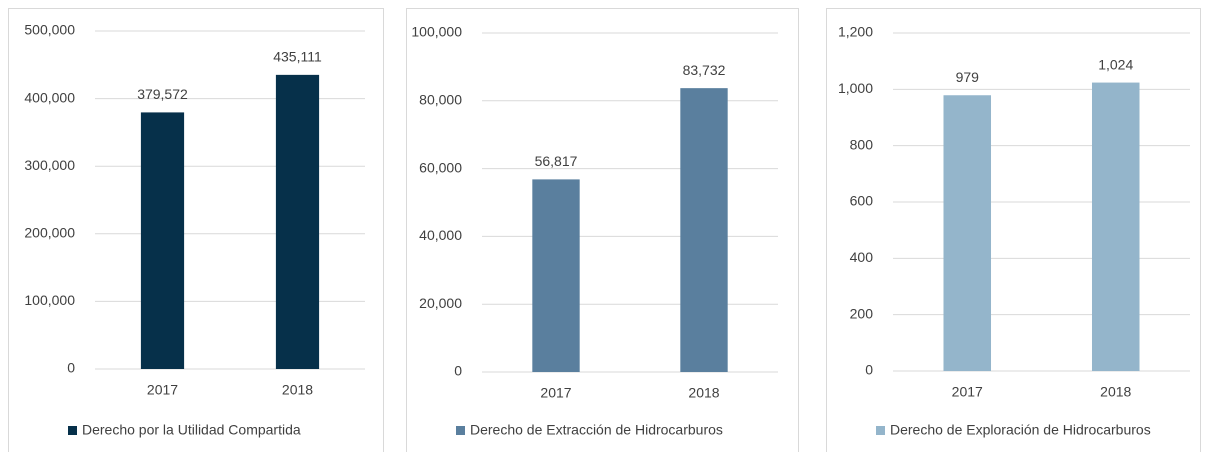 The width and height of the screenshot is (1208, 452). I want to click on y-tick-label: 1,000, so click(855, 88).